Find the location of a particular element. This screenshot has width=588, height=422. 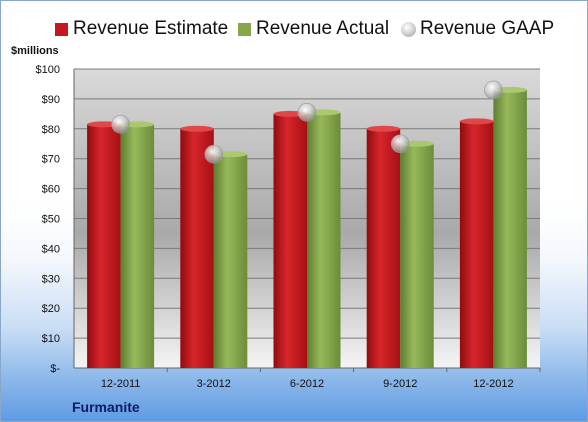

y-tick-label: $50 is located at coordinates (51, 220).